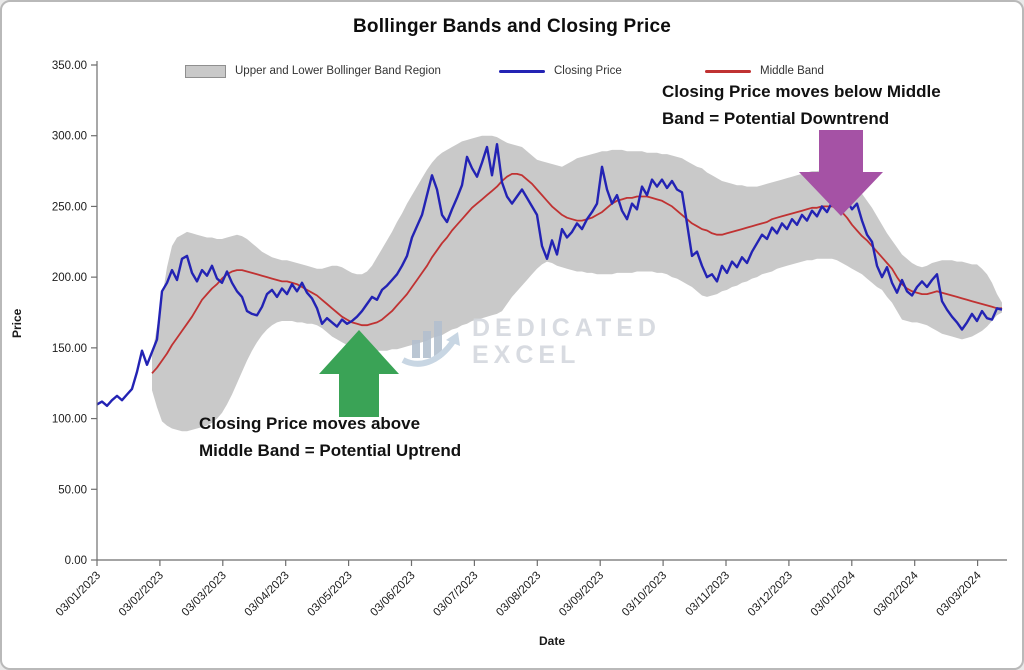 The image size is (1024, 670). What do you see at coordinates (834, 594) in the screenshot?
I see `x-tick-label: 03/01/2024` at bounding box center [834, 594].